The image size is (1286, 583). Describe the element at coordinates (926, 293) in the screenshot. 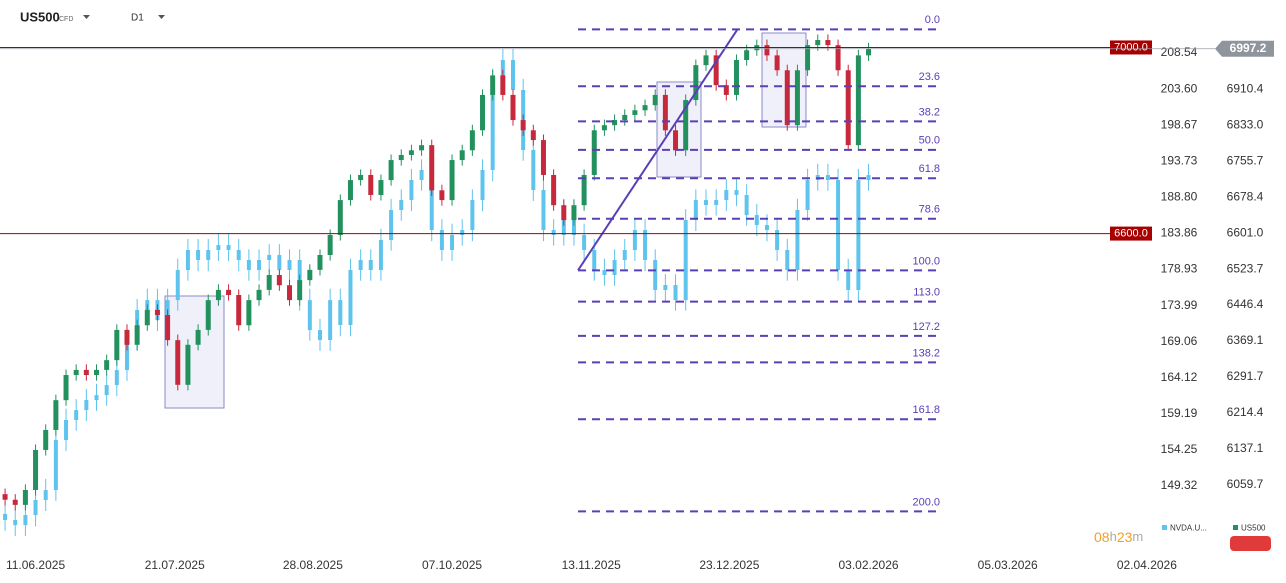

I see `fib-label: 113.0` at that location.